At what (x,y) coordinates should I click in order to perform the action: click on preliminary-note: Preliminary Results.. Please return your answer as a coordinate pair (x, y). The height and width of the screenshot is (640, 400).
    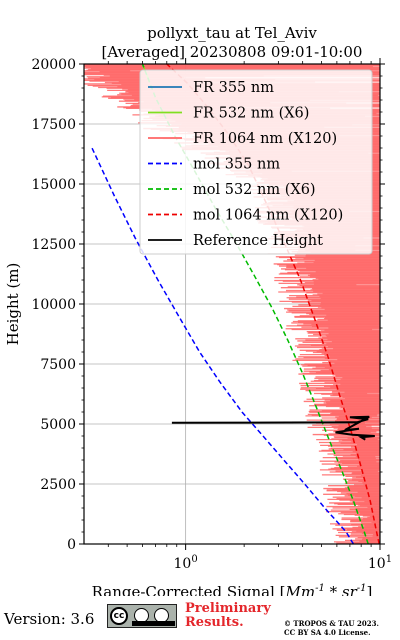
    Looking at the image, I should click on (228, 616).